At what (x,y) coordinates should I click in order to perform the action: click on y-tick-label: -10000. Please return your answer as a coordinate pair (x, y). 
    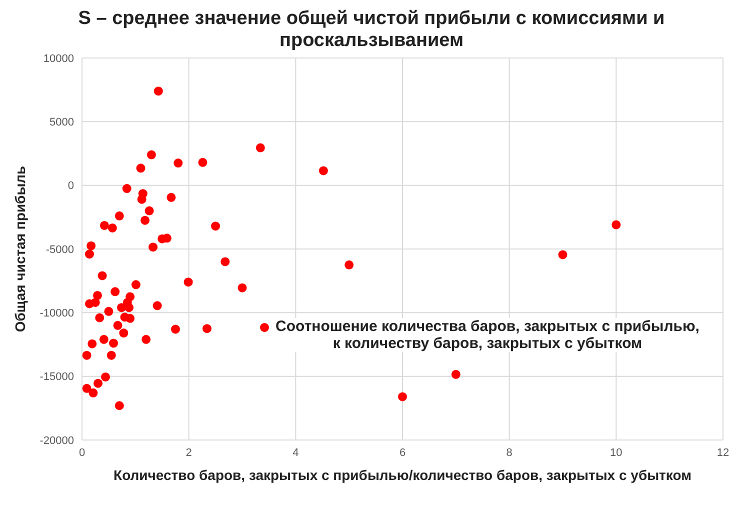
    Looking at the image, I should click on (57, 314).